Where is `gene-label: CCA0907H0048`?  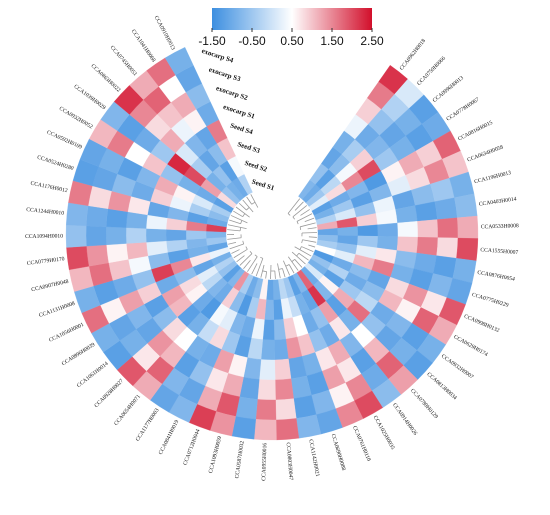
gene-label: CCA0907H0048 is located at coordinates (50, 286).